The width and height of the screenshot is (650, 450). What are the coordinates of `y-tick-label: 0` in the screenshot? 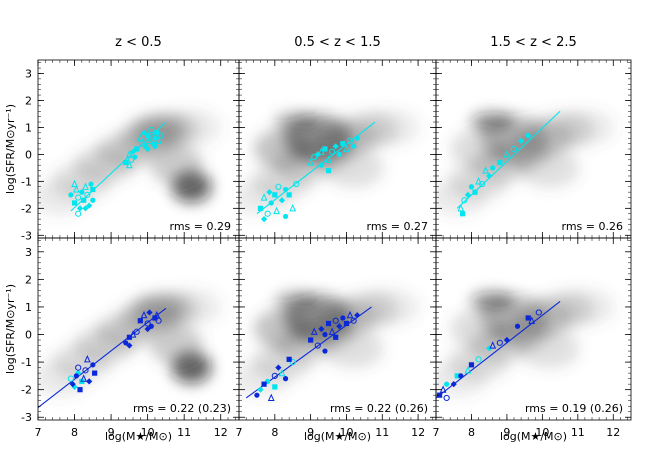 It's located at (28, 335).